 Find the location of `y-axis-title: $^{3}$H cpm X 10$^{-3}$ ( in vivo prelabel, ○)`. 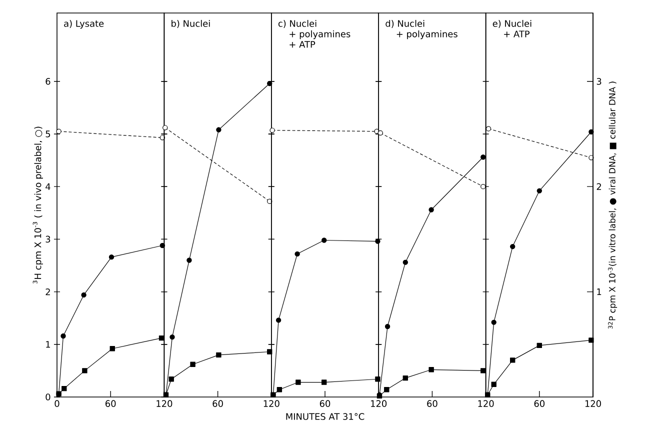

y-axis-title: $^{3}$H cpm X 10$^{-3}$ ( in vivo prelabel, ○) is located at coordinates (37, 205).